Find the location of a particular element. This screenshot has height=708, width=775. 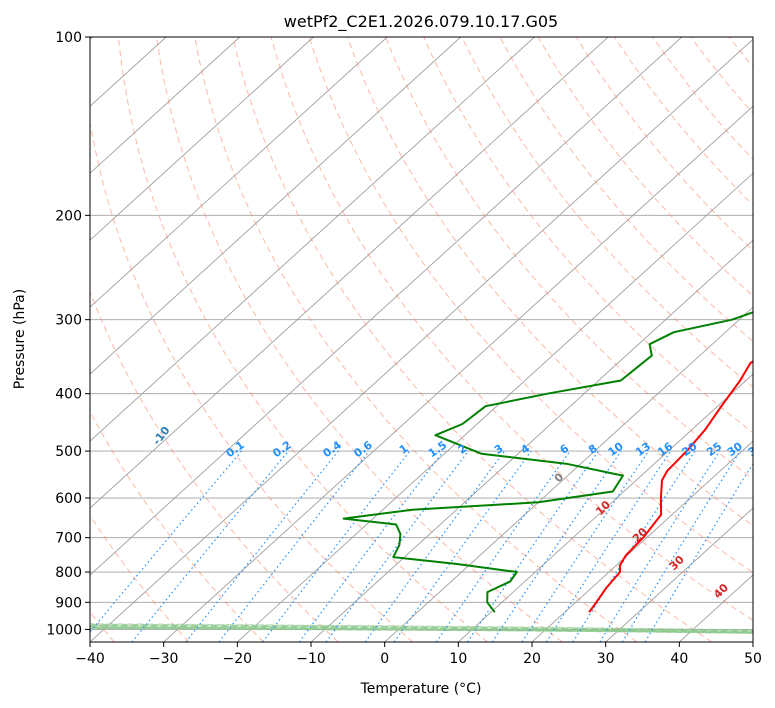

mixing-ratio-label: 30 is located at coordinates (735, 449).